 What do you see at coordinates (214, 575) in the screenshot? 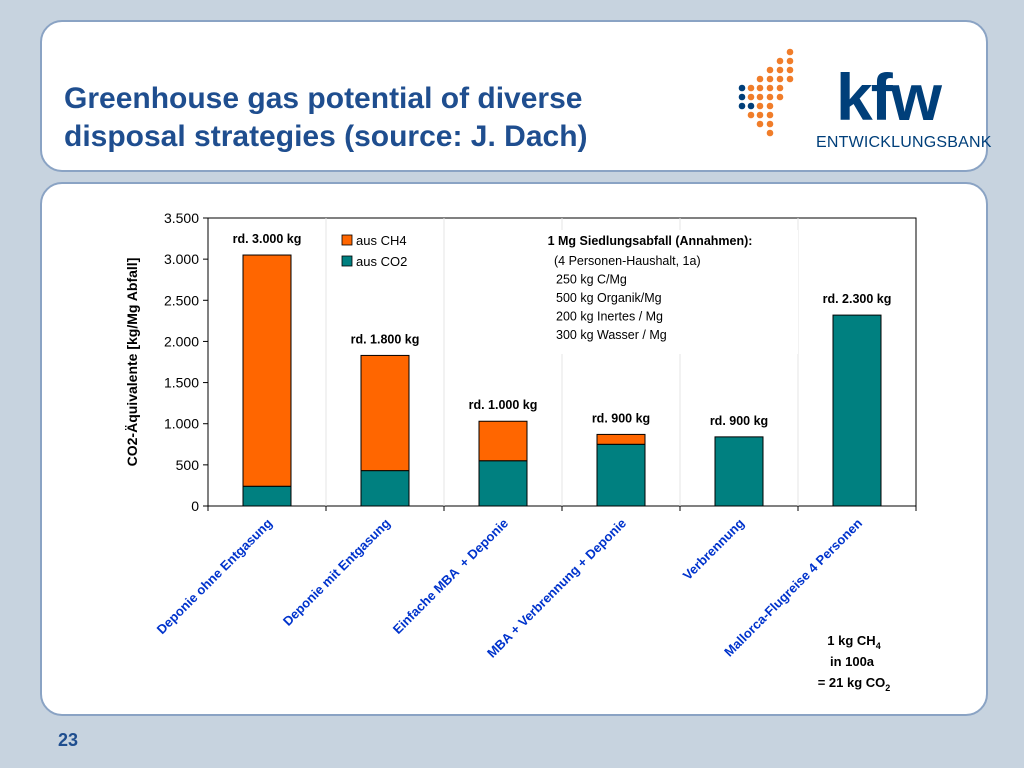
I see `x-tick-label: Deponie ohne Entgasung` at bounding box center [214, 575].